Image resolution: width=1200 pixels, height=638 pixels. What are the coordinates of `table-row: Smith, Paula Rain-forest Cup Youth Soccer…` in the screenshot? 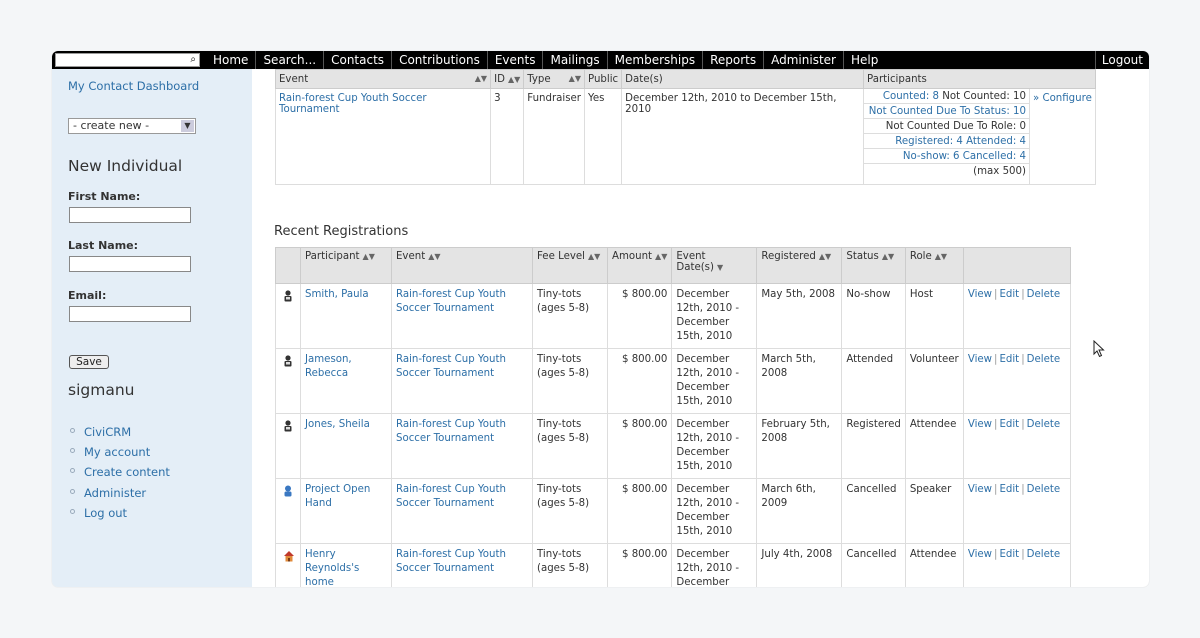 It's located at (673, 316).